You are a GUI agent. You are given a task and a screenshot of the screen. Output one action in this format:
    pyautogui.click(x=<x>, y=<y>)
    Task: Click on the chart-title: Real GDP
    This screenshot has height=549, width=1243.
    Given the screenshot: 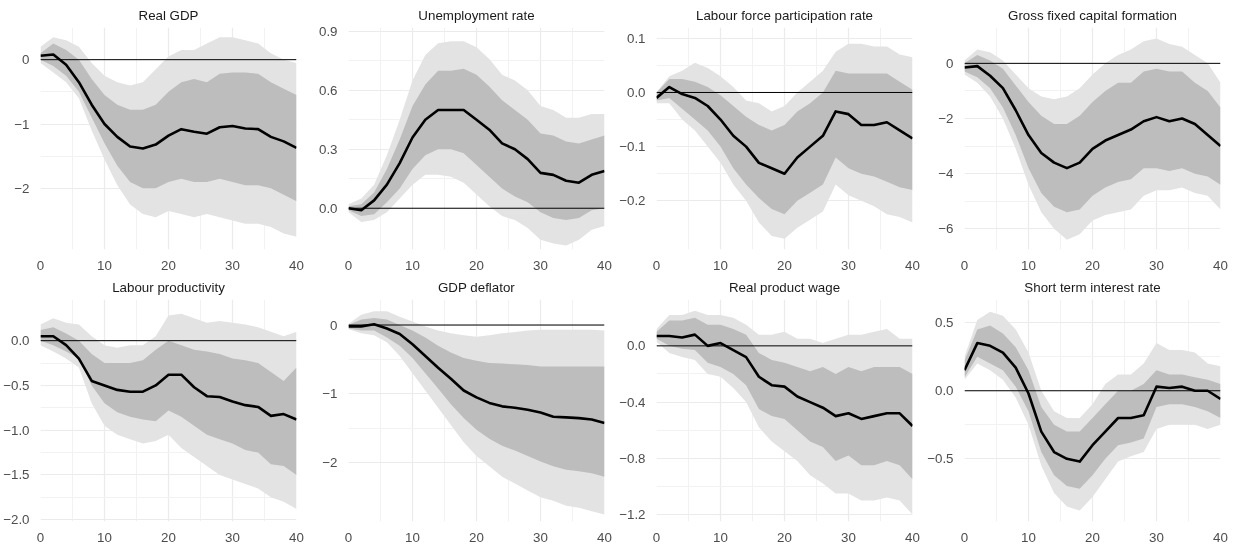 What is the action you would take?
    pyautogui.click(x=168, y=15)
    